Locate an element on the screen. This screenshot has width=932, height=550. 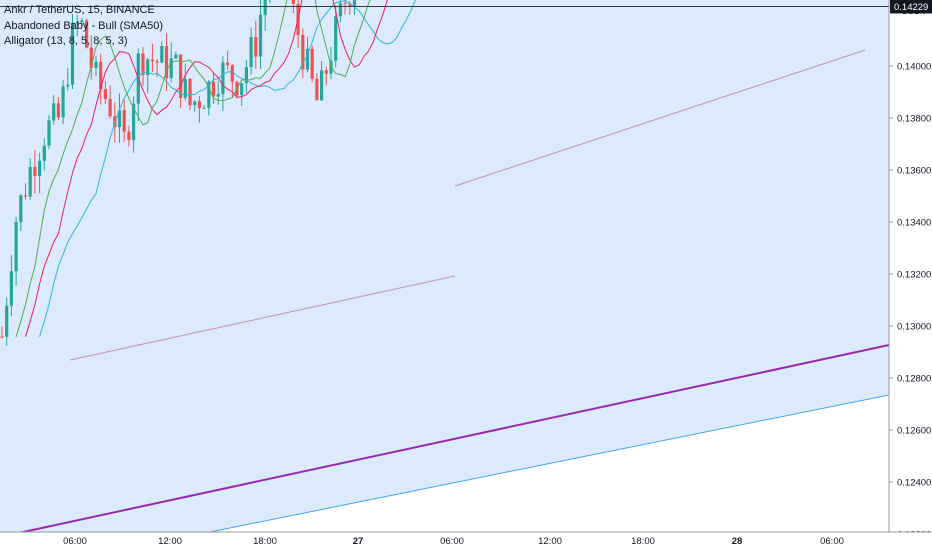
time-tick-label: 27 is located at coordinates (358, 541).